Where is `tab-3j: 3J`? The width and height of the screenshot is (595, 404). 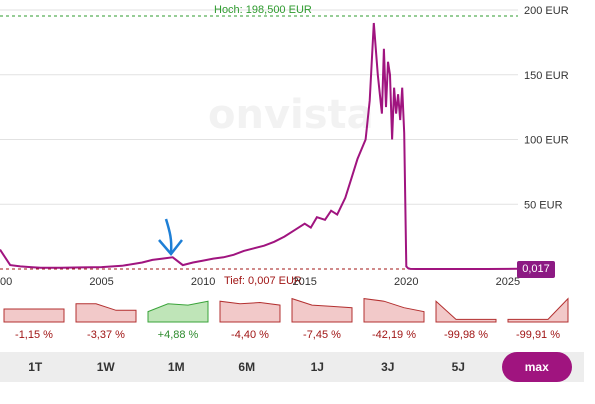
tab-3j: 3J is located at coordinates (388, 367).